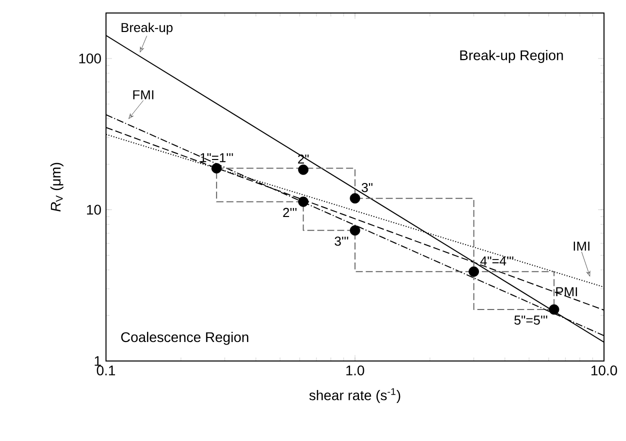 Image resolution: width=626 pixels, height=441 pixels. What do you see at coordinates (341, 241) in the screenshot?
I see `annotation: 3'''` at bounding box center [341, 241].